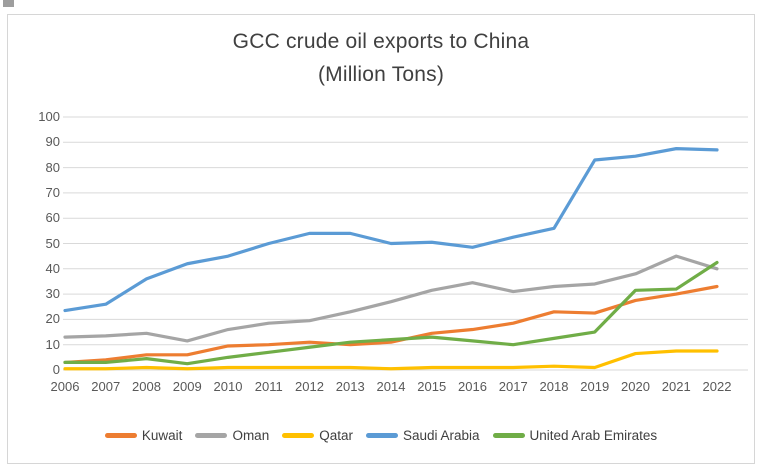  I want to click on legend-item-kuwait: Kuwait, so click(143, 435).